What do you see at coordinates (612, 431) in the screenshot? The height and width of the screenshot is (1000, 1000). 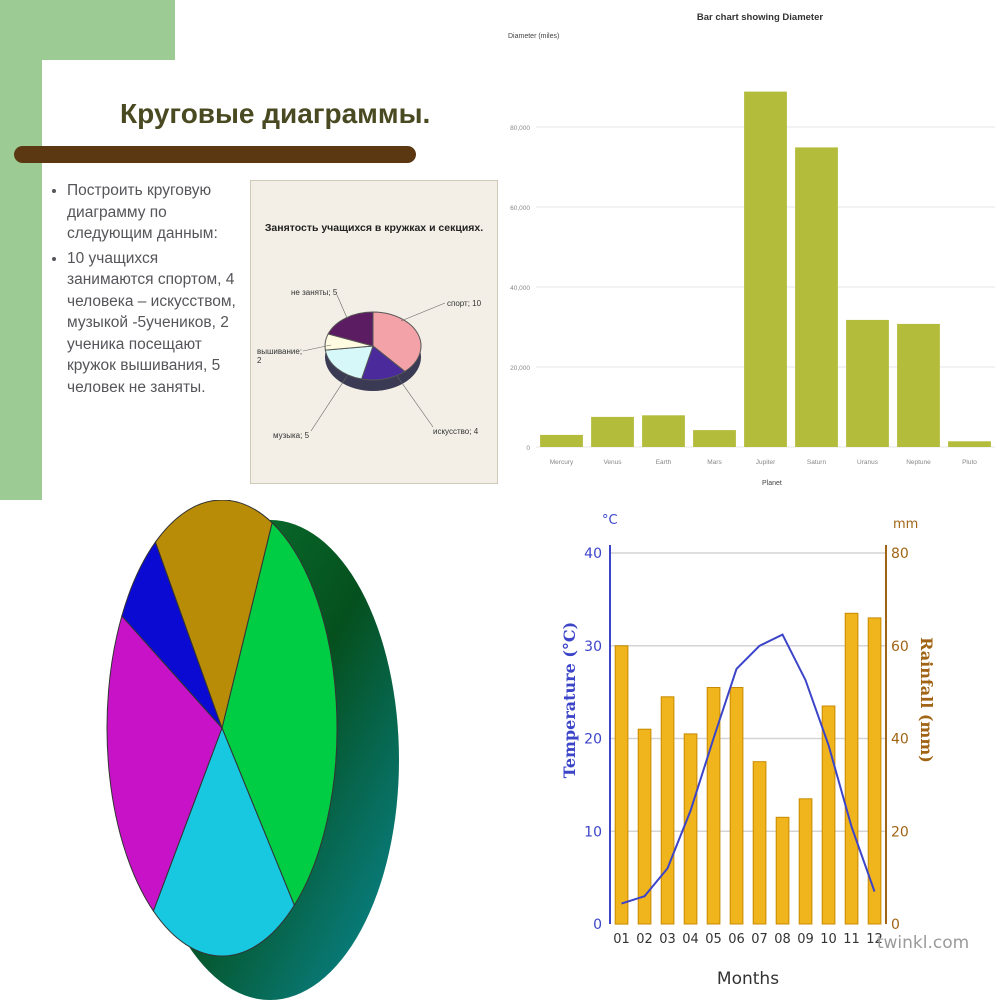 I see `diameter-bar-venus` at bounding box center [612, 431].